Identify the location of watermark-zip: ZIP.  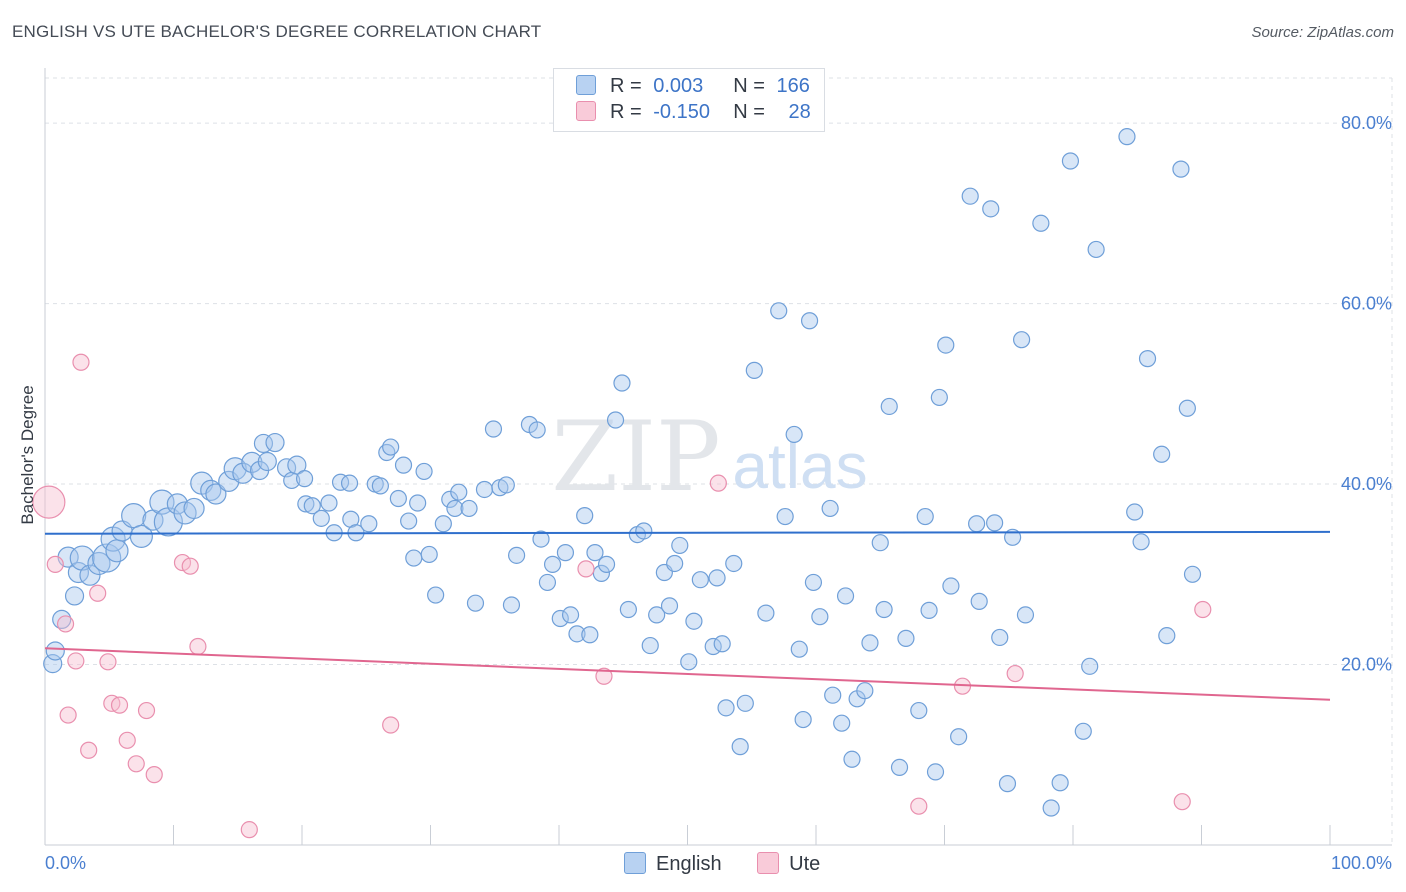
(635, 457).